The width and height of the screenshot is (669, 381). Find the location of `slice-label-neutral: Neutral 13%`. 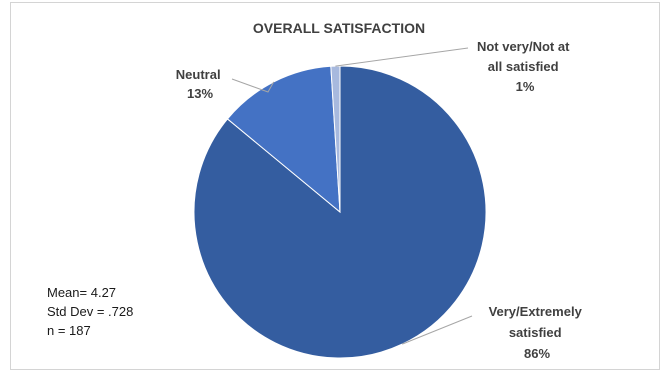

slice-label-neutral: Neutral 13% is located at coordinates (200, 84).